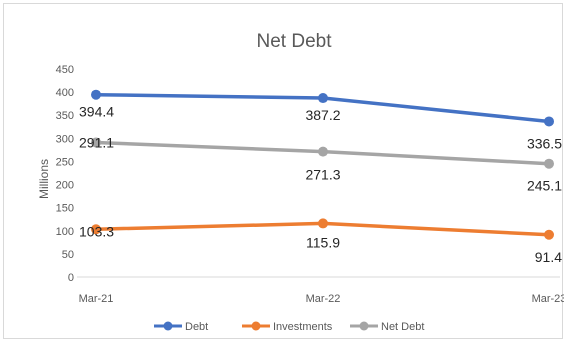 The image size is (570, 346). I want to click on y-tick-label: 400, so click(65, 93).